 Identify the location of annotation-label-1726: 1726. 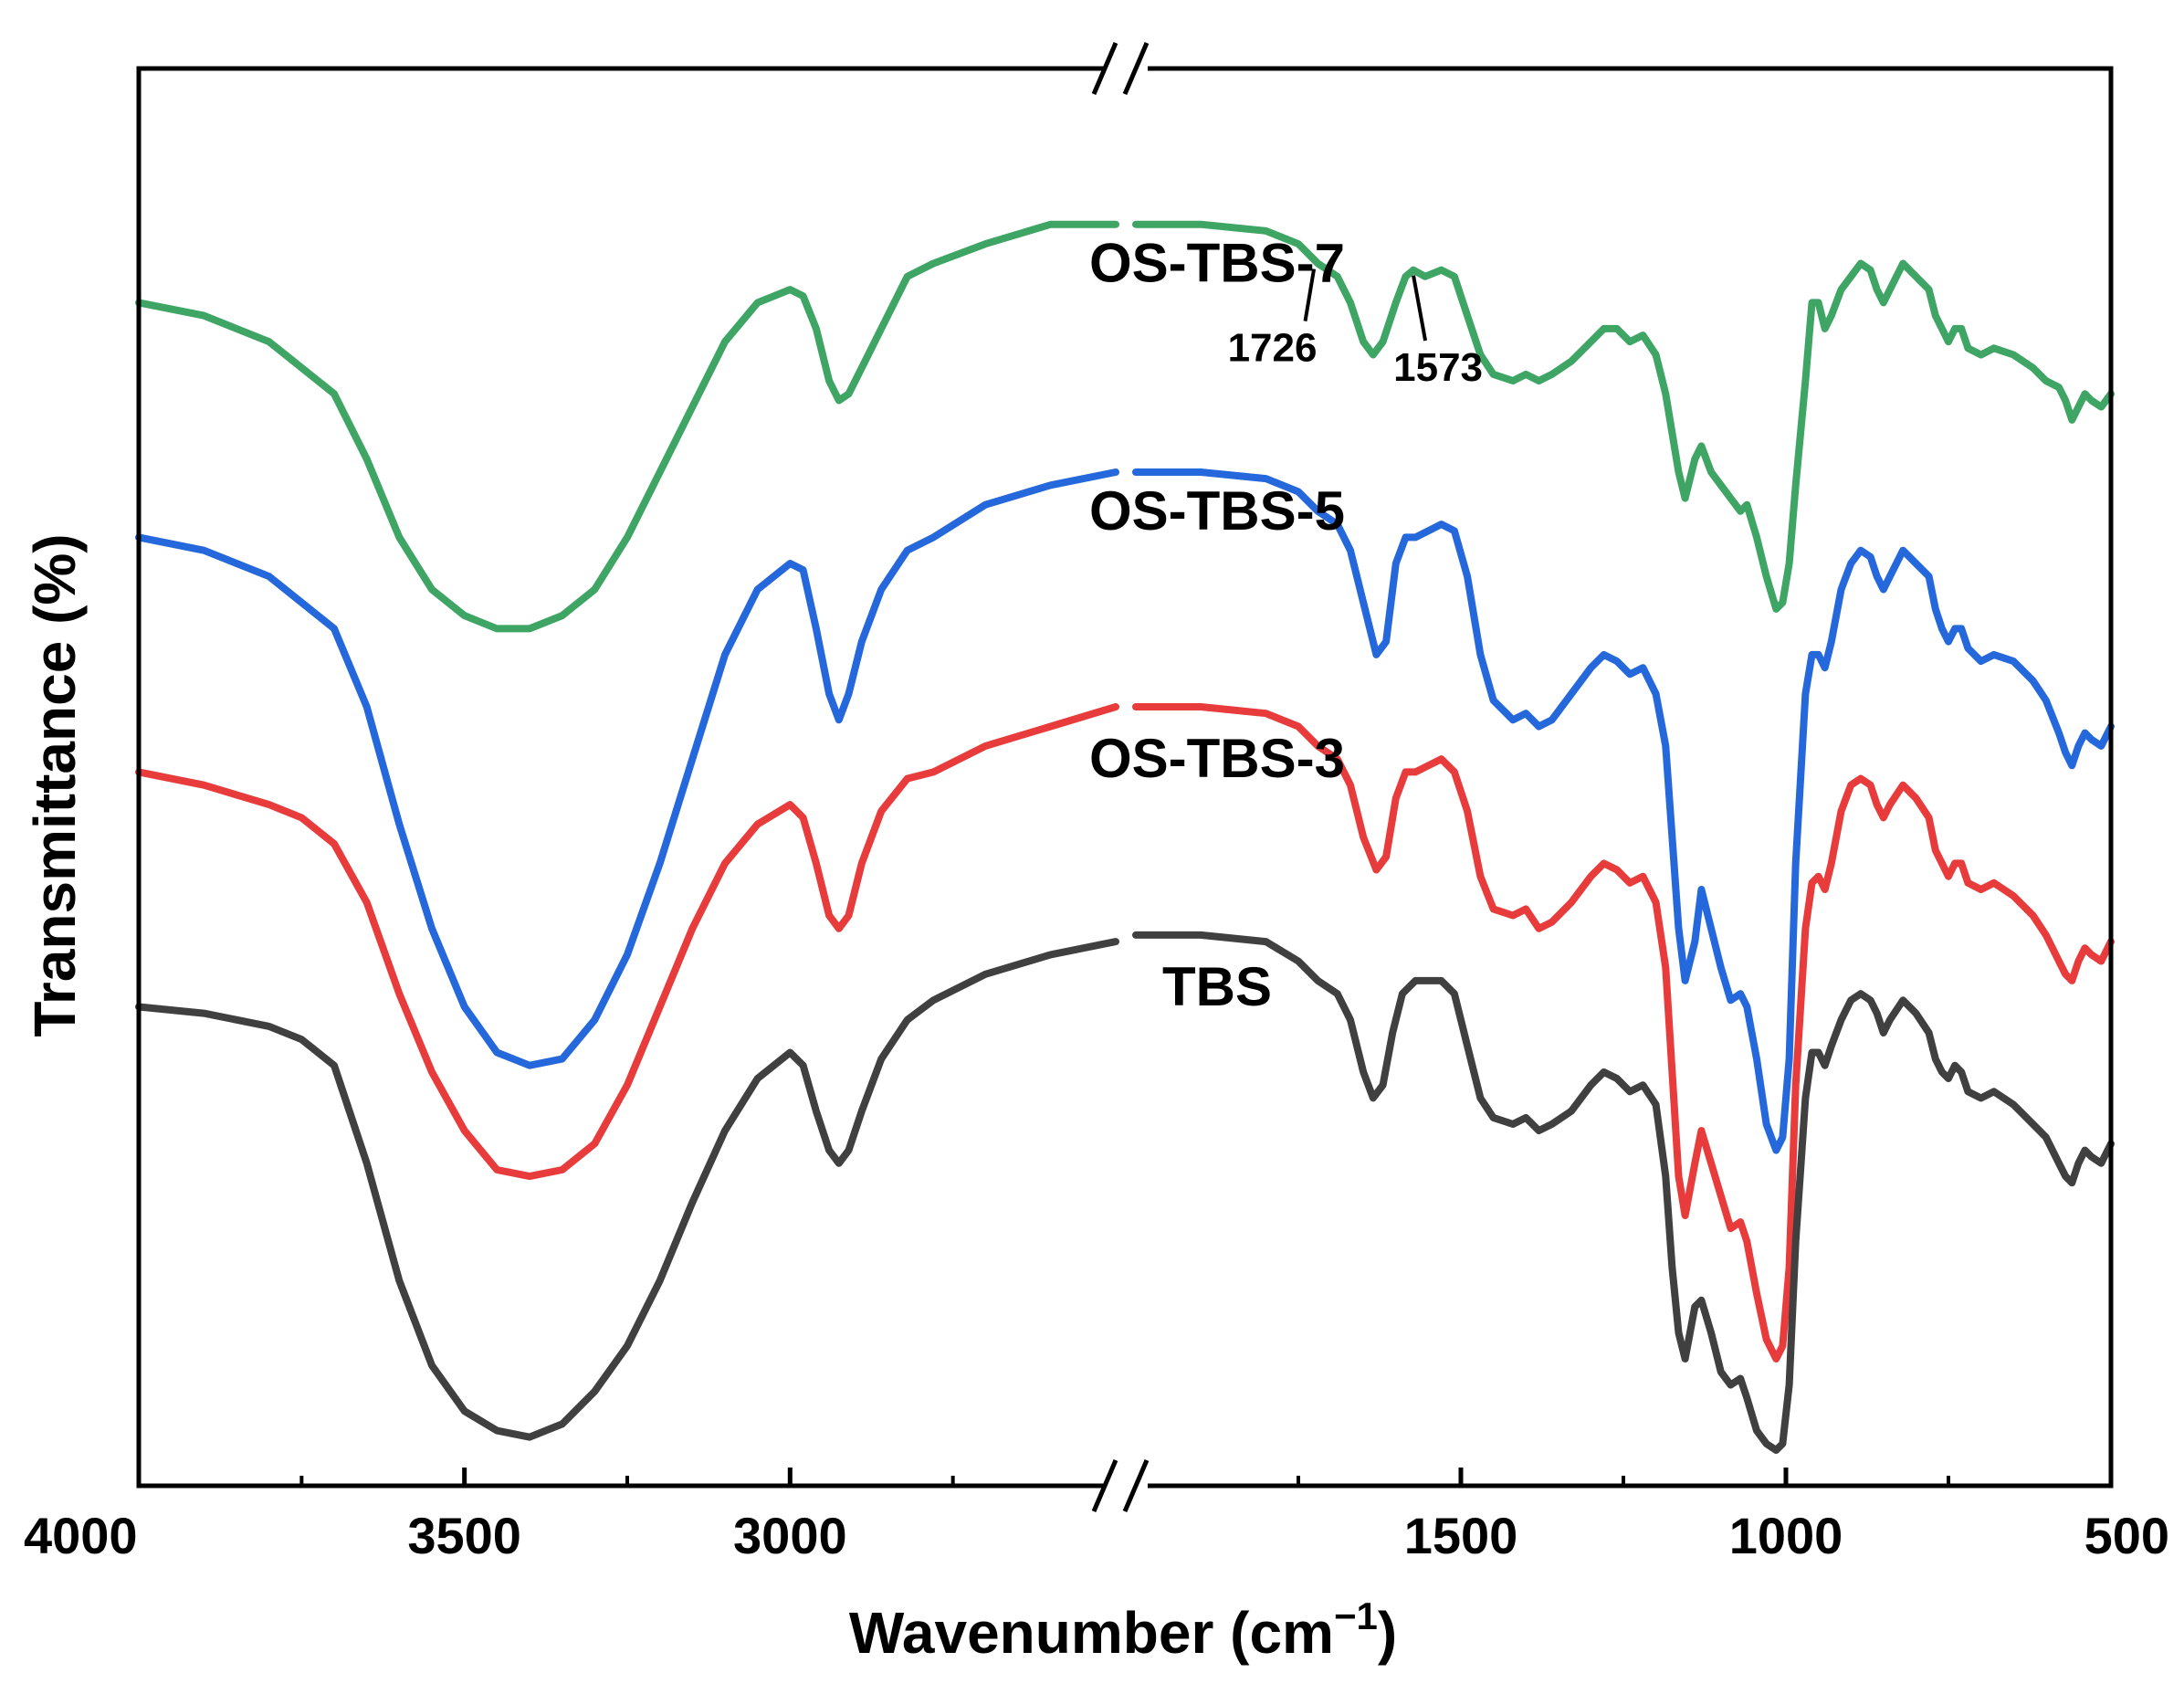
(1273, 348).